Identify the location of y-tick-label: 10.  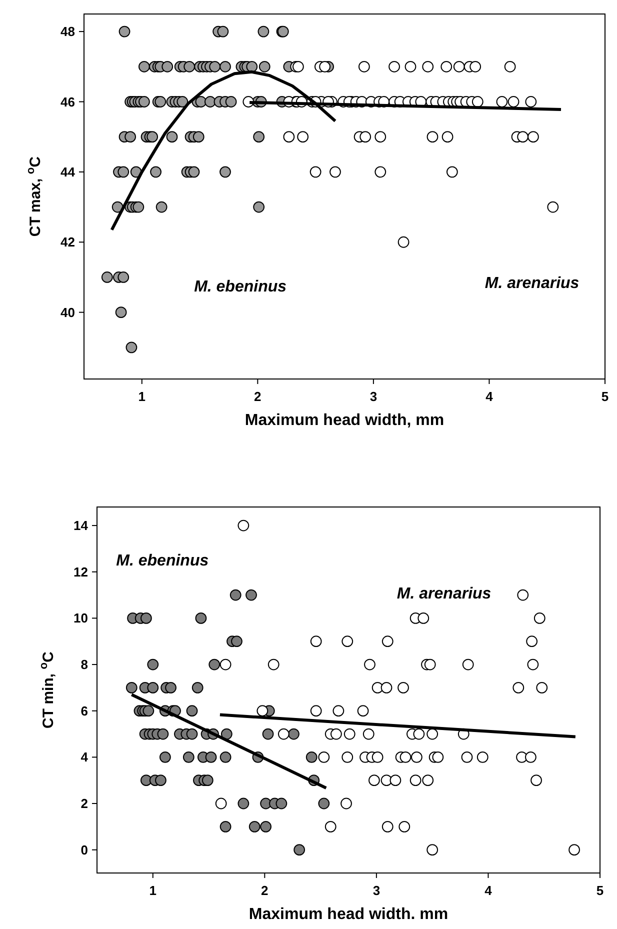
(81, 618).